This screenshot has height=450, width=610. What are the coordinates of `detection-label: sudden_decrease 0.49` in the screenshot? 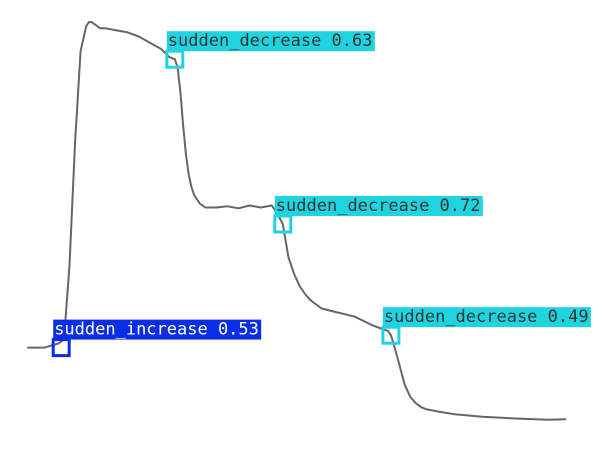 It's located at (486, 317).